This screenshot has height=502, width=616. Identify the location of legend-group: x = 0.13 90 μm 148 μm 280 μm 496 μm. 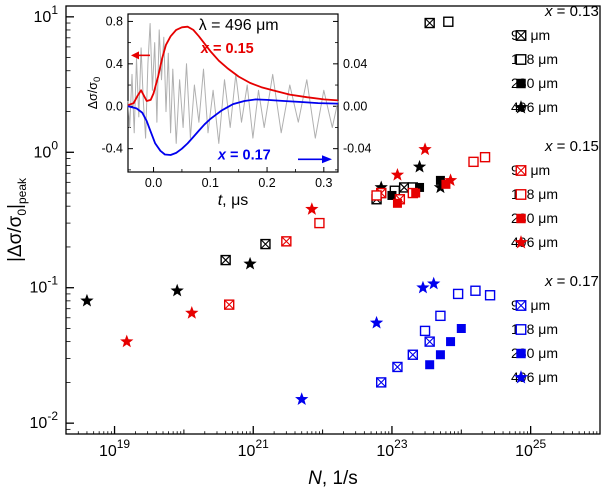
(559, 61).